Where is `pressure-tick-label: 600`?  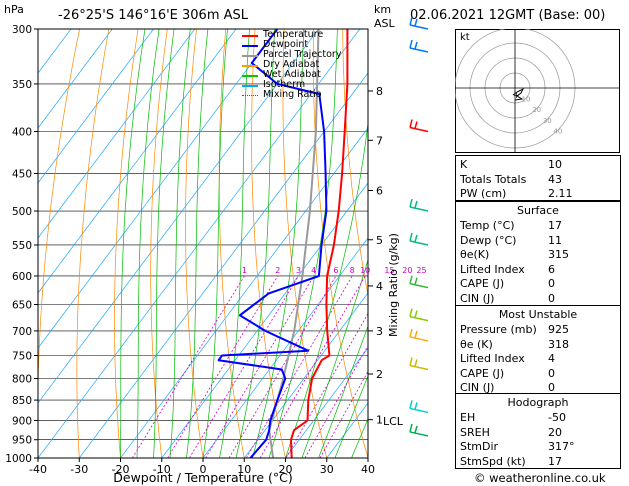 pressure-tick-label: 600 is located at coordinates (22, 277).